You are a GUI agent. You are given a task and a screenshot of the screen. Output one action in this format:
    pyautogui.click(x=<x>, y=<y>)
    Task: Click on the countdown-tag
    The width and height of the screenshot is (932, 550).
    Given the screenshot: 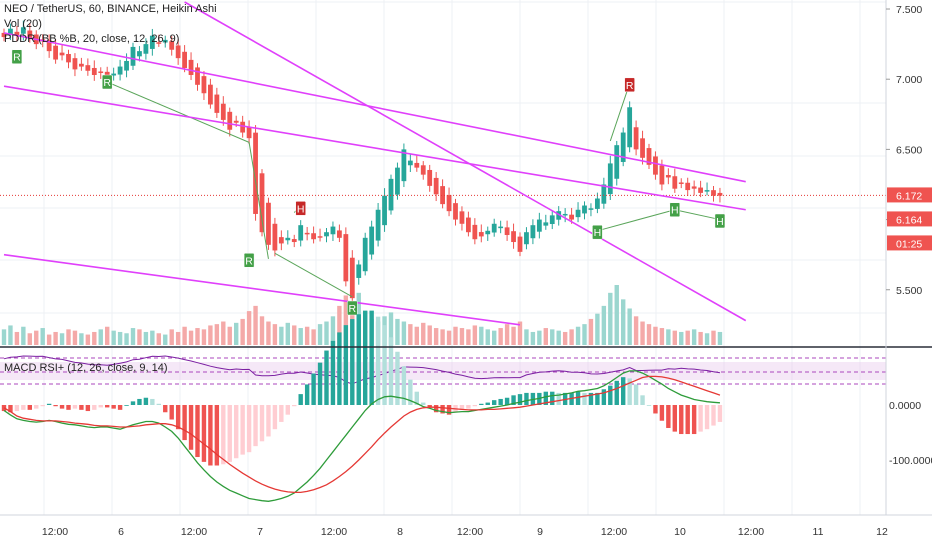 What is the action you would take?
    pyautogui.click(x=909, y=243)
    